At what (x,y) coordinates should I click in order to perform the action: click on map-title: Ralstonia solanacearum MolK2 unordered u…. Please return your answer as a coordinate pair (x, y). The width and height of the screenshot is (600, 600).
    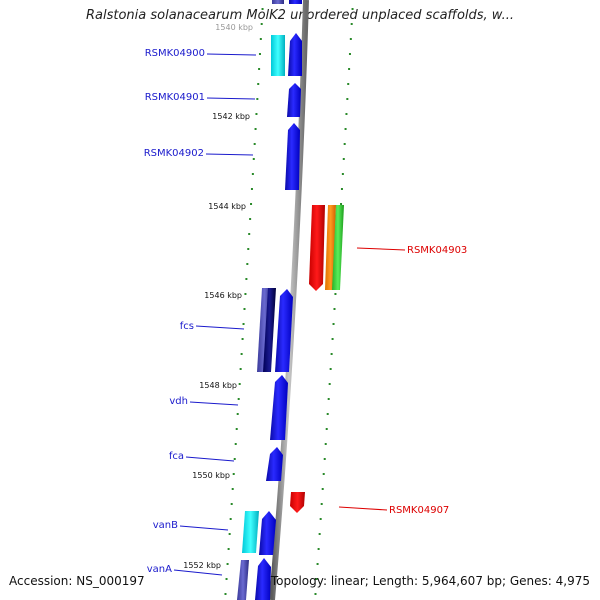
    Looking at the image, I should click on (299, 15).